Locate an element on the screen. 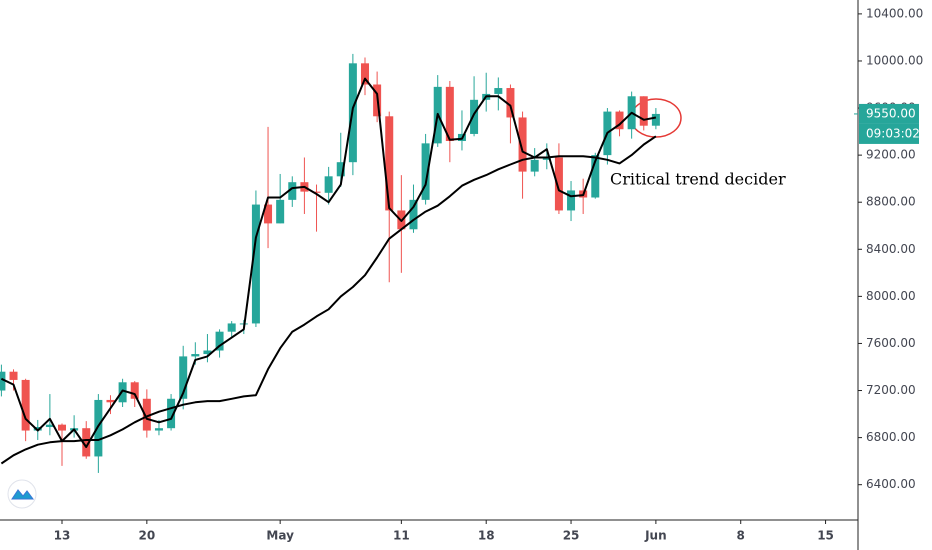 This screenshot has width=932, height=550. y-tick-label: 7200.00 is located at coordinates (891, 390).